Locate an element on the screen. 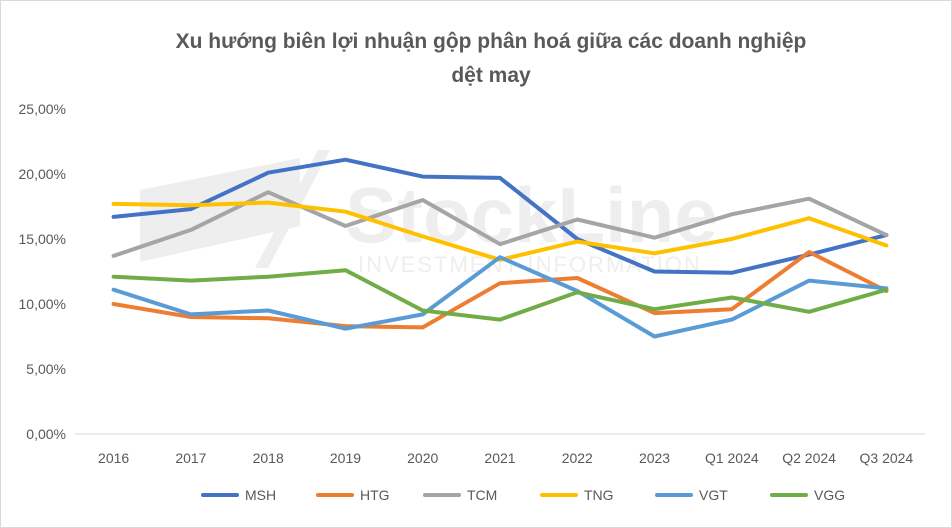  x-tick-label: 2022 is located at coordinates (577, 458).